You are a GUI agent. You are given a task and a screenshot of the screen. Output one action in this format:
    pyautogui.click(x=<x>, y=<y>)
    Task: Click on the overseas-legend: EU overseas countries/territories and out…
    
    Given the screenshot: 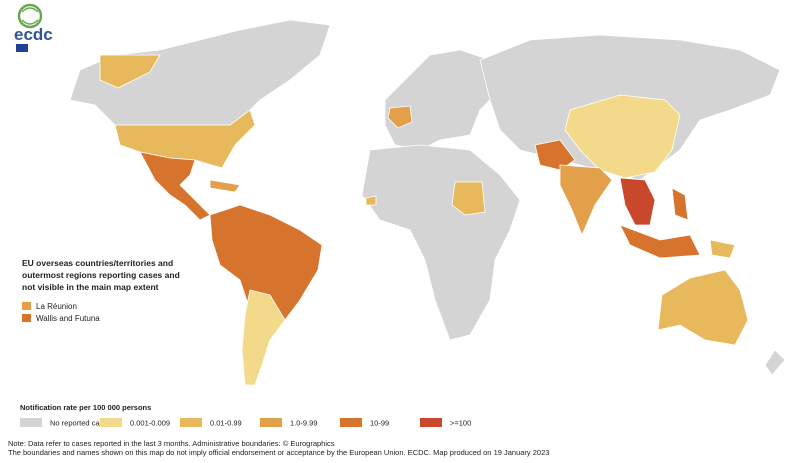 What is the action you would take?
    pyautogui.click(x=101, y=290)
    